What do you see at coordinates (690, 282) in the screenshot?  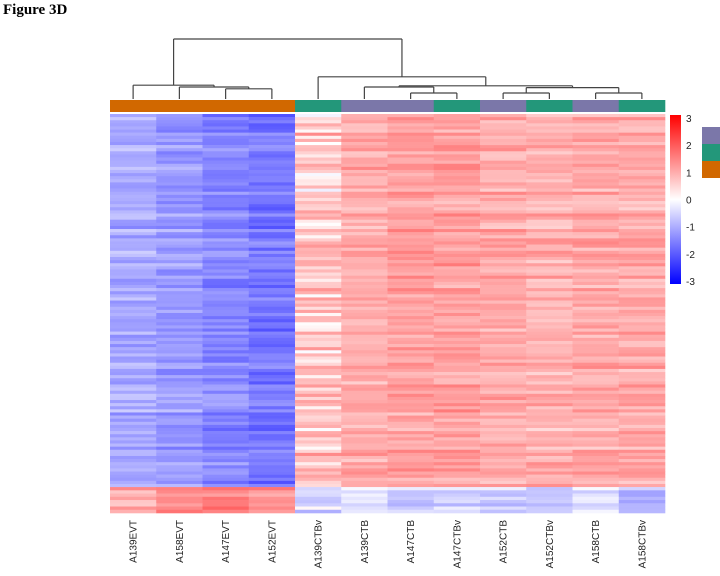 I see `color-scale-tick: -3` at bounding box center [690, 282].